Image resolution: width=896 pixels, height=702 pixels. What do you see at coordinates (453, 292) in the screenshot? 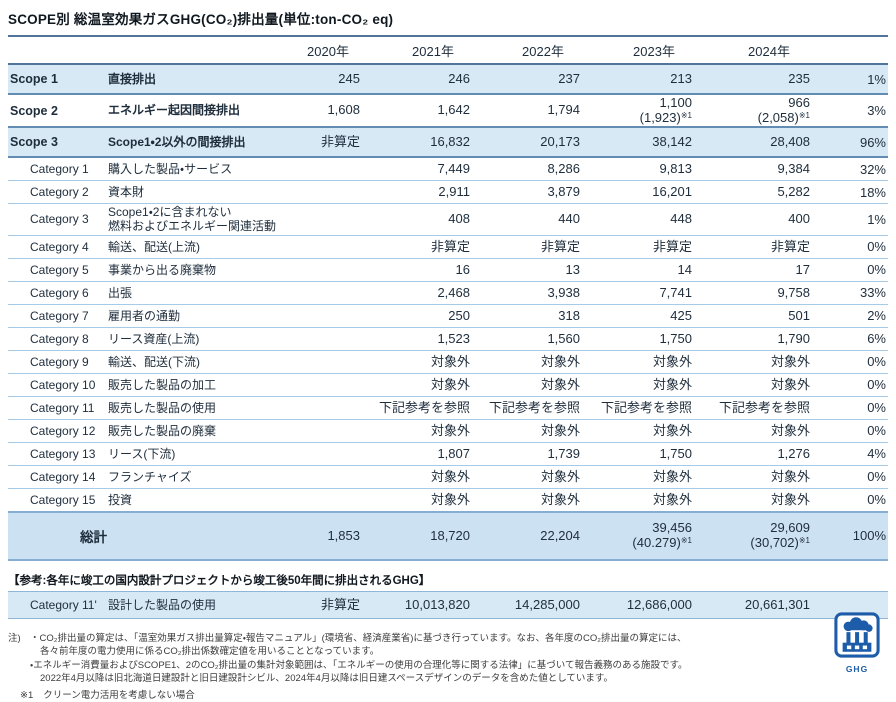
I see `value-cell: 2,468` at bounding box center [453, 292].